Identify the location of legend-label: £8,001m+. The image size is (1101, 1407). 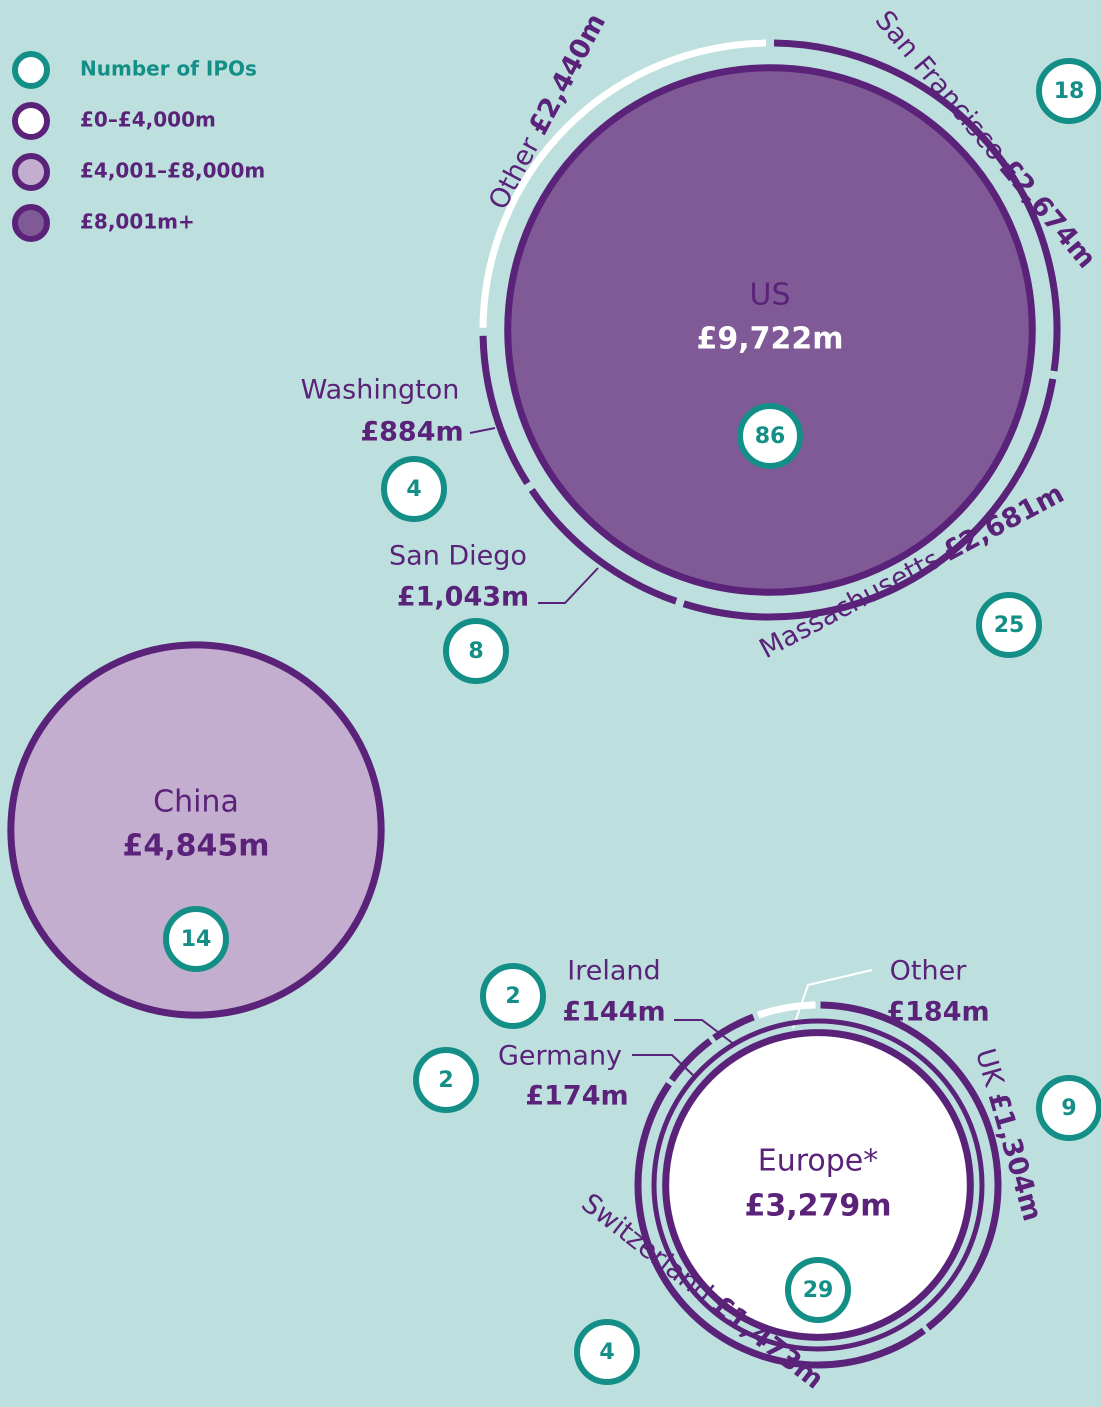
(137, 222).